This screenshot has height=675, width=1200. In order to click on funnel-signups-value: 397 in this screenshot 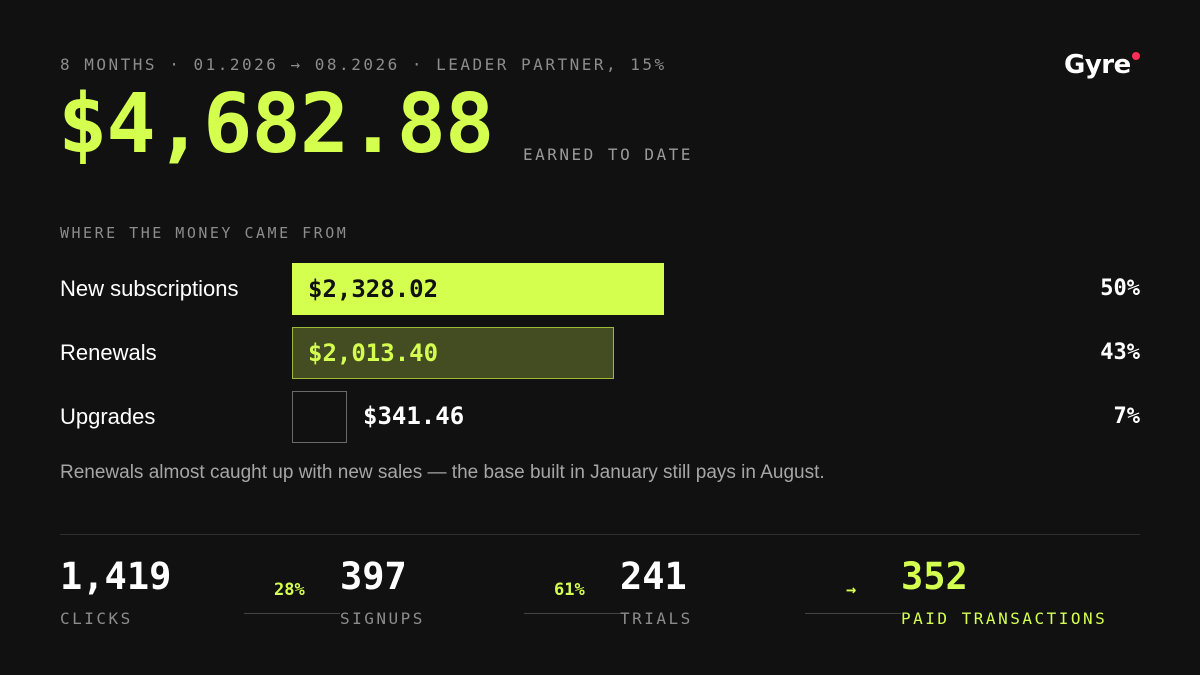, I will do `click(373, 576)`.